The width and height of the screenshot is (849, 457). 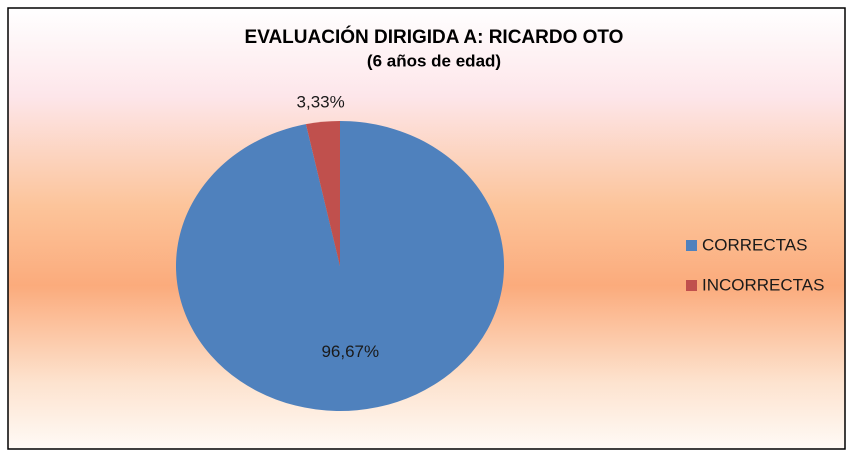 What do you see at coordinates (322, 193) in the screenshot?
I see `pie-slice` at bounding box center [322, 193].